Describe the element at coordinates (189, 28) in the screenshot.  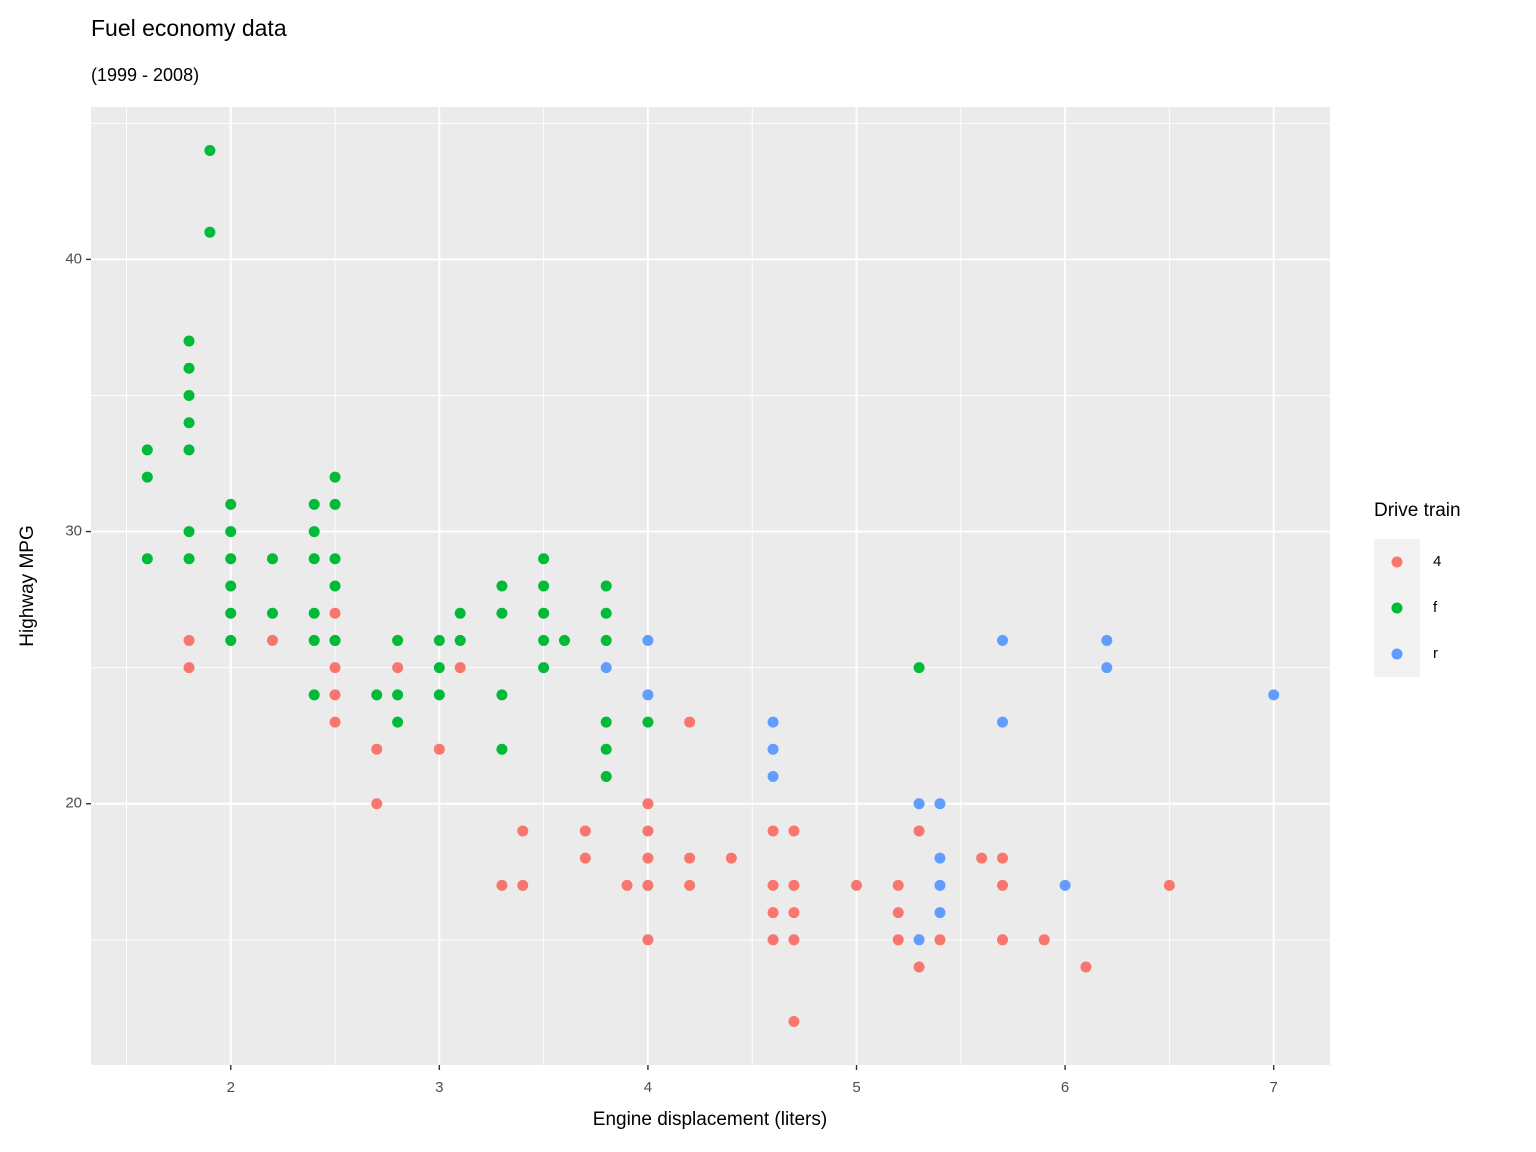
I see `chart-title: Fuel economy data` at that location.